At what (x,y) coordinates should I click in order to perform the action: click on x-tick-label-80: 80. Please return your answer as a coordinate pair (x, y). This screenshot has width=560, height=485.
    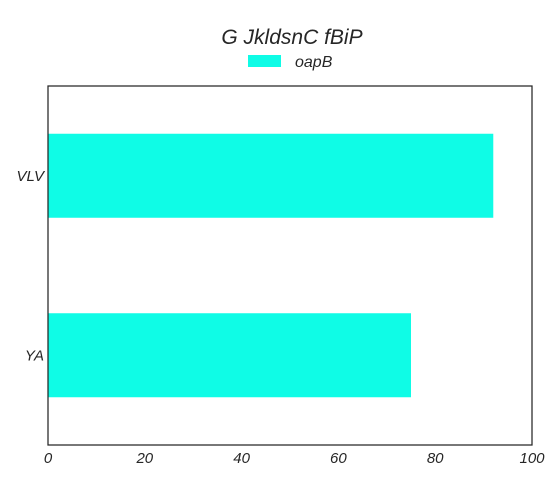
    Looking at the image, I should click on (435, 458).